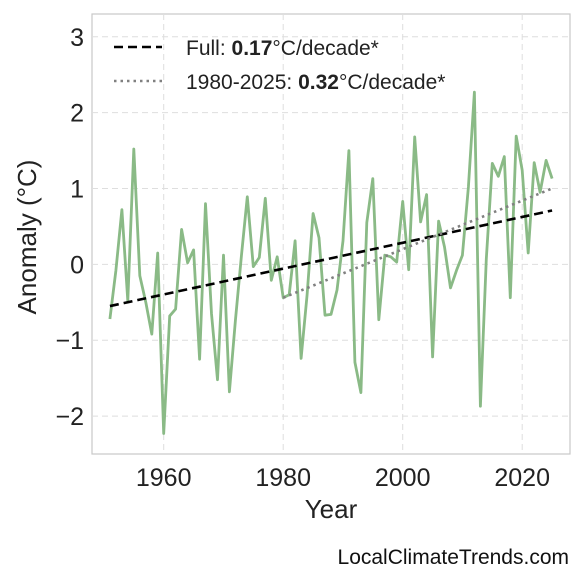  What do you see at coordinates (164, 478) in the screenshot?
I see `x-tick-label: 1960` at bounding box center [164, 478].